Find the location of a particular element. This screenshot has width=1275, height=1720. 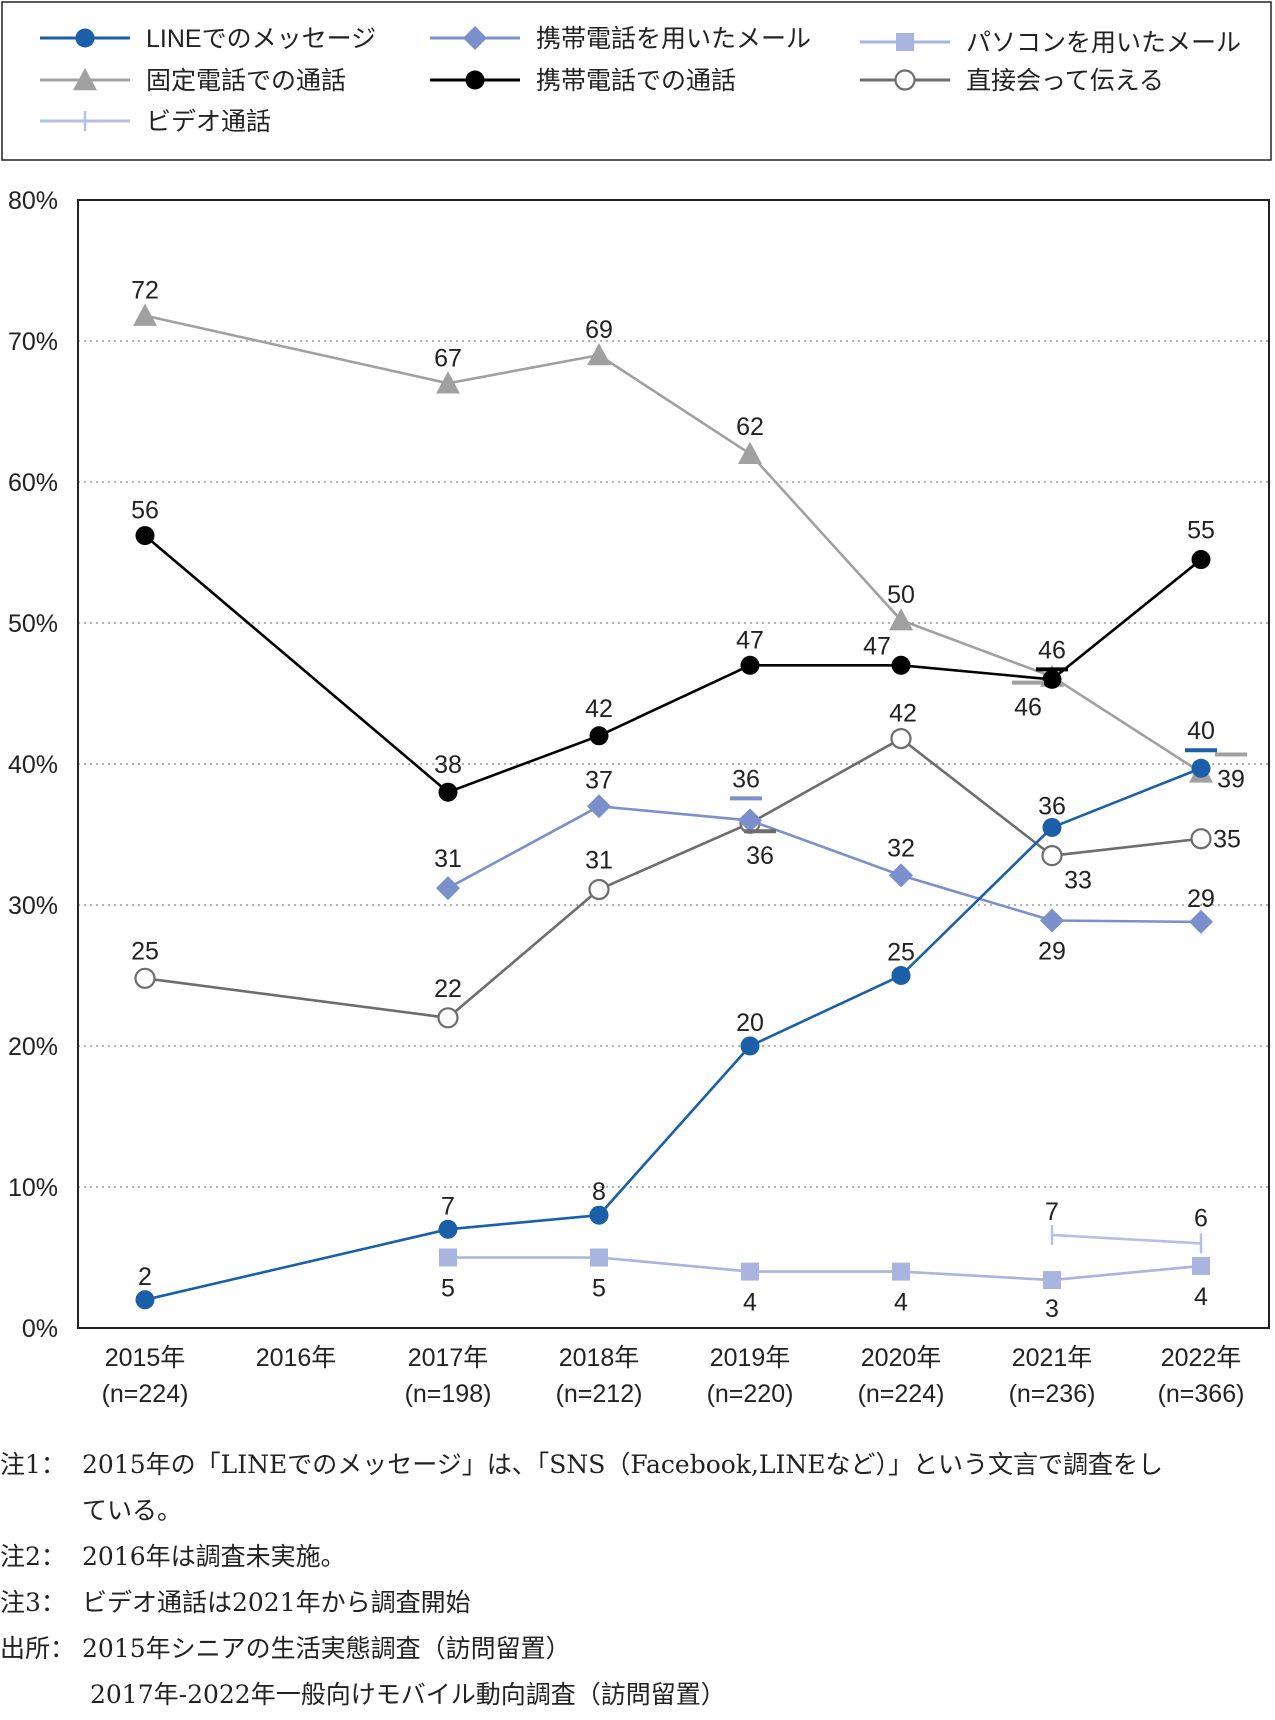

note-line: 出所： 2015年シニアの生活実態調査（訪問留置） is located at coordinates (637, 1649).